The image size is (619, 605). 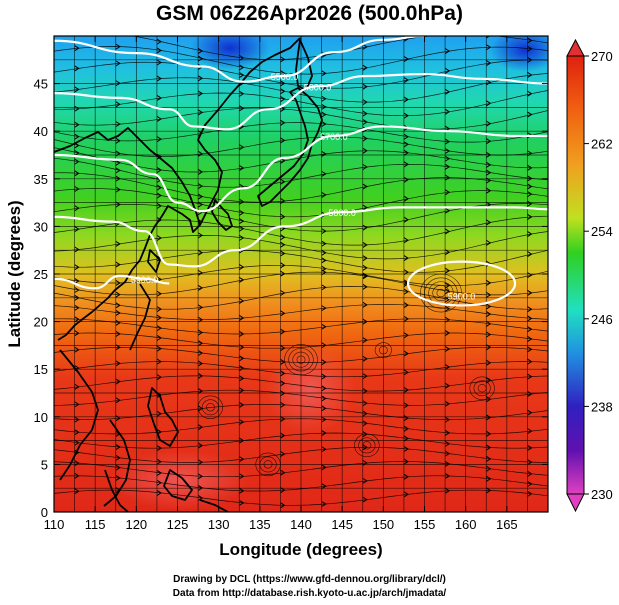 What do you see at coordinates (602, 406) in the screenshot?
I see `colorbar-tick-label: 238` at bounding box center [602, 406].